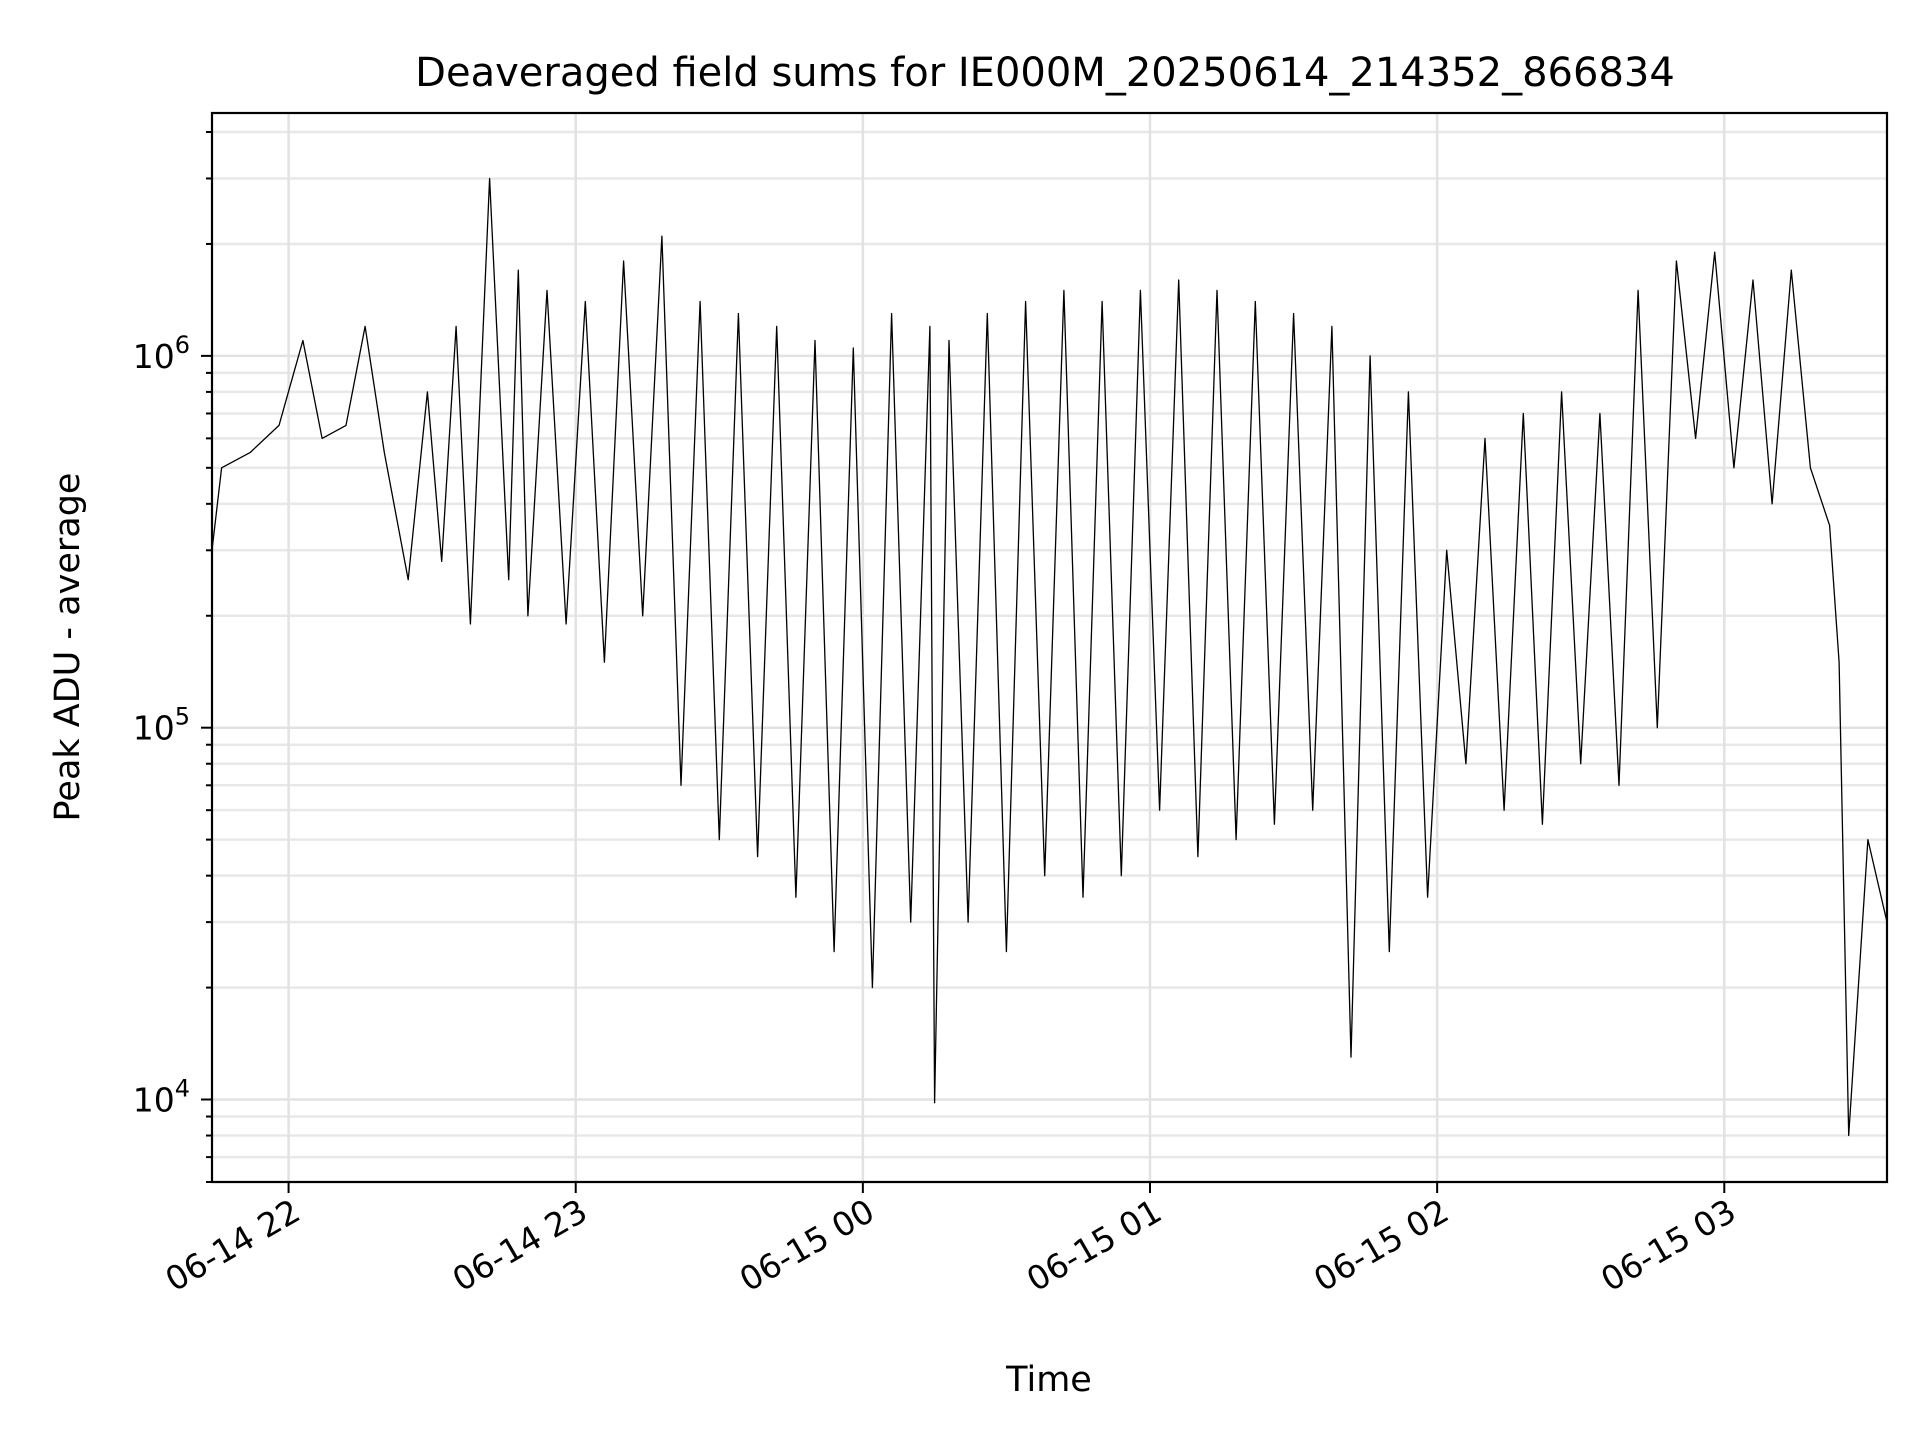  What do you see at coordinates (807, 1245) in the screenshot?
I see `x-tick-label: 06-15 00` at bounding box center [807, 1245].